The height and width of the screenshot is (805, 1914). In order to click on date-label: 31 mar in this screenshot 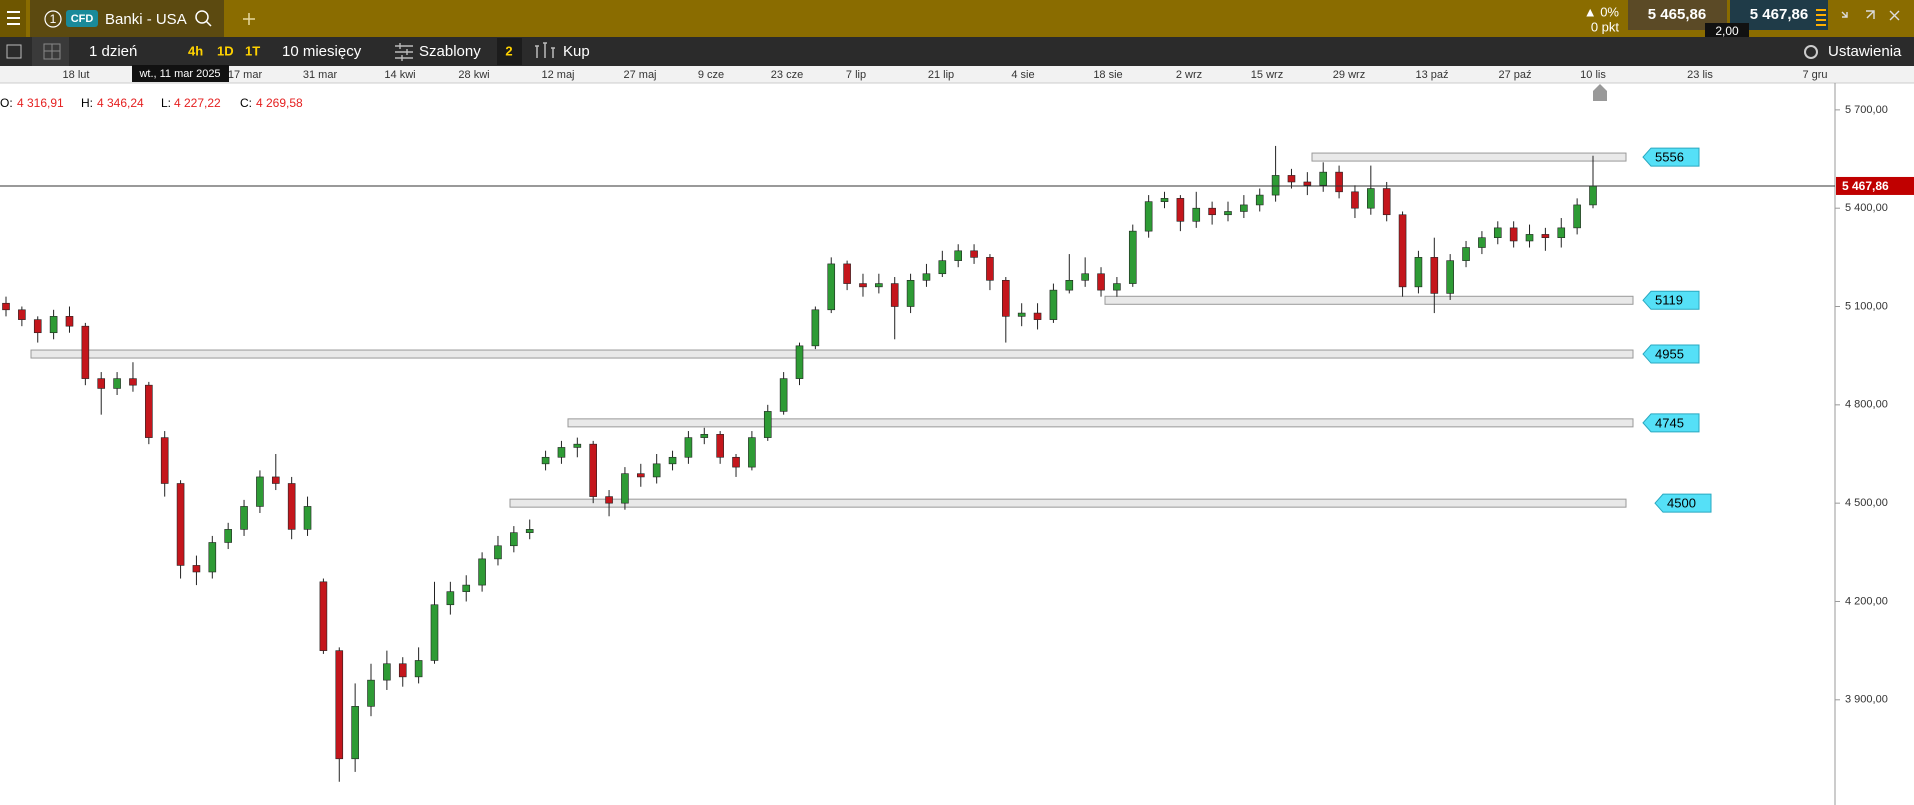, I will do `click(320, 75)`.